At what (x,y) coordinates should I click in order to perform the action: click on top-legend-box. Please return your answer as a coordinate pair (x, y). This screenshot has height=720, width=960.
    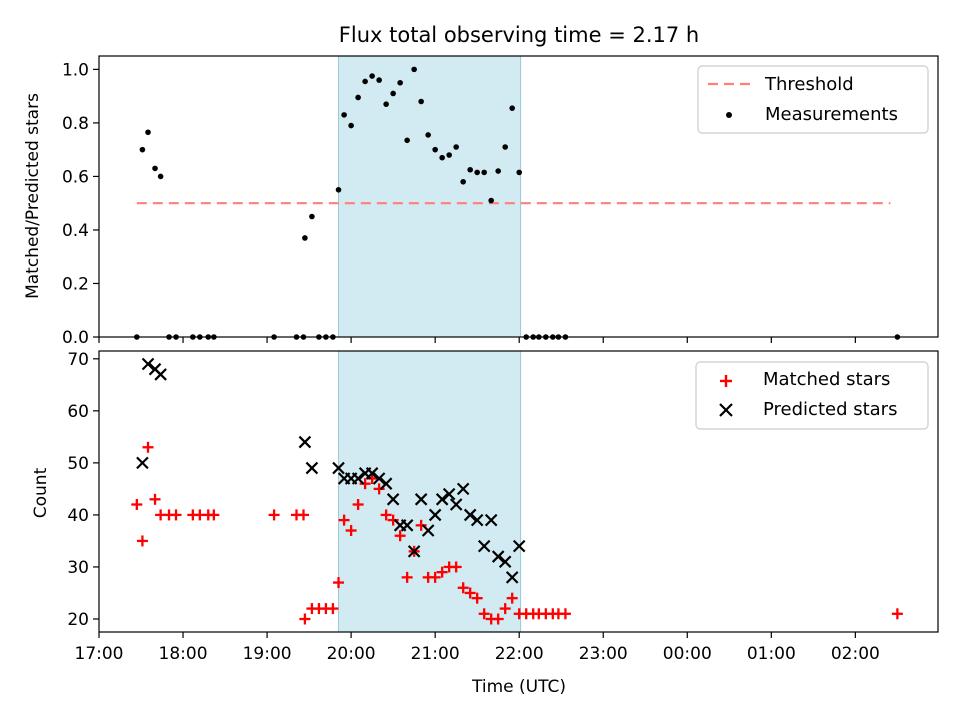
    Looking at the image, I should click on (813, 99).